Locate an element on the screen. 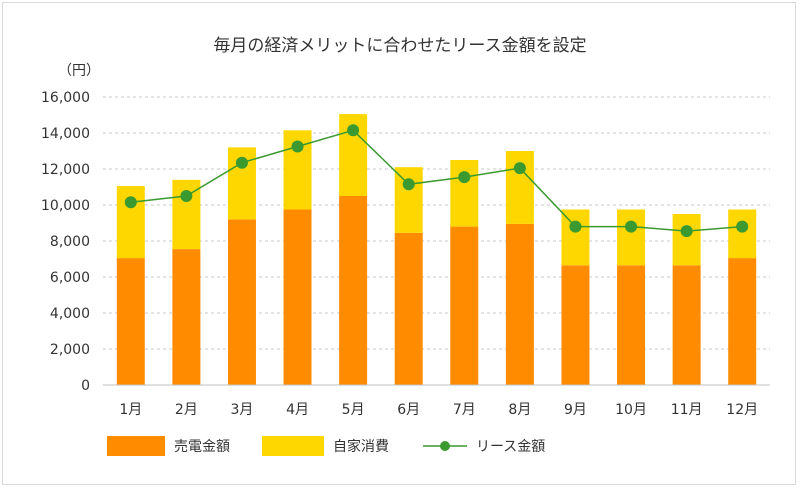 This screenshot has height=489, width=800. x-tick-label: 3月 is located at coordinates (241, 410).